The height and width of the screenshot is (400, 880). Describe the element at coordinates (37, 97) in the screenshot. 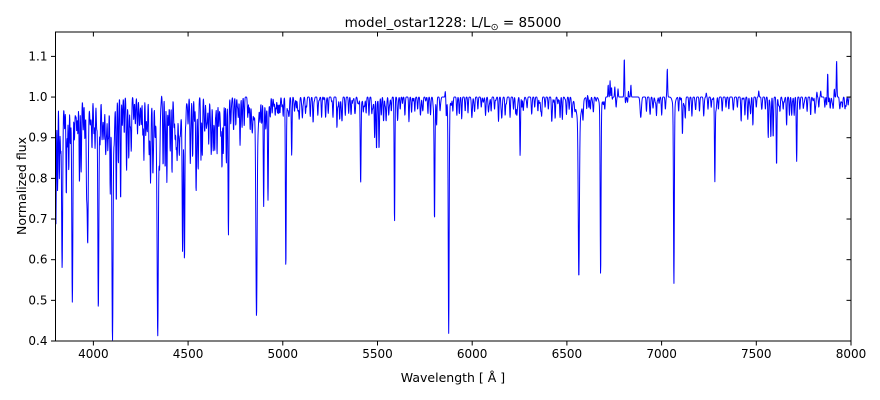

I see `y-tick-label: 1.0` at that location.